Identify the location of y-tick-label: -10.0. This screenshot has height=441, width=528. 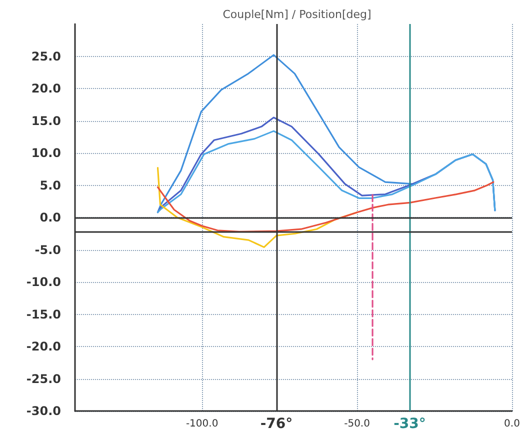
(43, 282).